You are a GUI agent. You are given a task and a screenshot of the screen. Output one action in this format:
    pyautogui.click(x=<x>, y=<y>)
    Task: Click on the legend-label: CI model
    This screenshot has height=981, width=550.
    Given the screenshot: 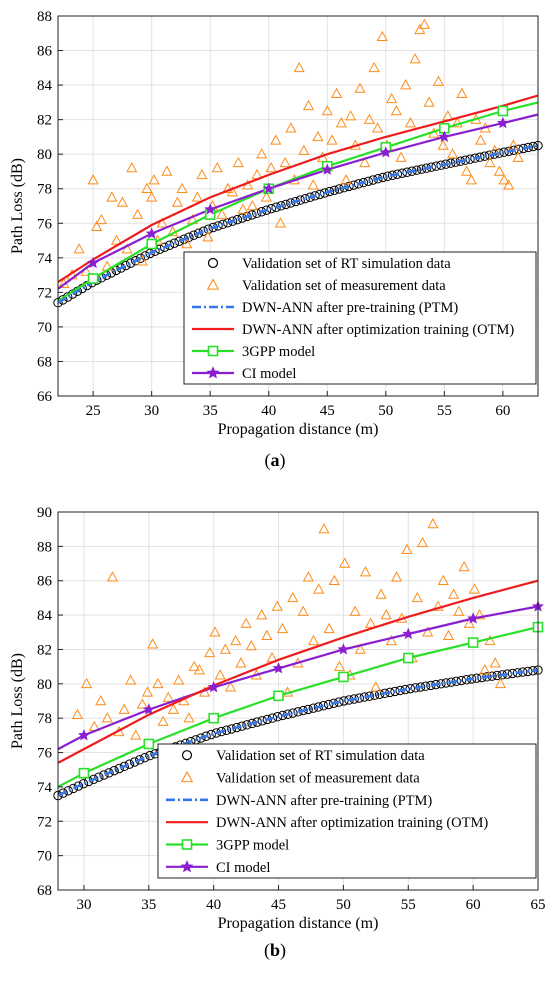 What is the action you would take?
    pyautogui.click(x=269, y=374)
    